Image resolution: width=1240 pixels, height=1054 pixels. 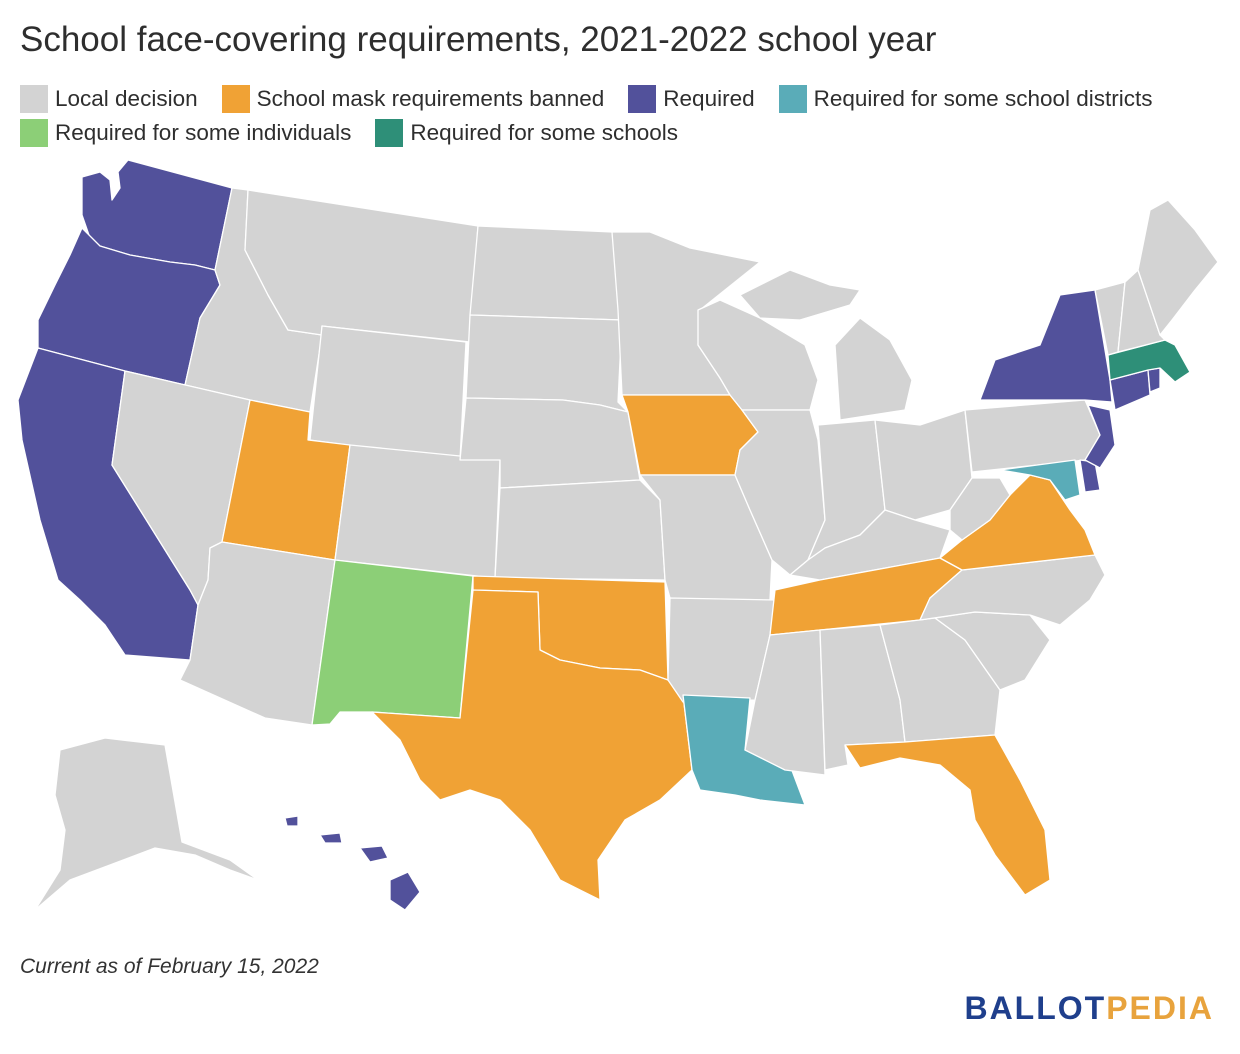 I want to click on legend-swatch-local-decision, so click(x=34, y=99).